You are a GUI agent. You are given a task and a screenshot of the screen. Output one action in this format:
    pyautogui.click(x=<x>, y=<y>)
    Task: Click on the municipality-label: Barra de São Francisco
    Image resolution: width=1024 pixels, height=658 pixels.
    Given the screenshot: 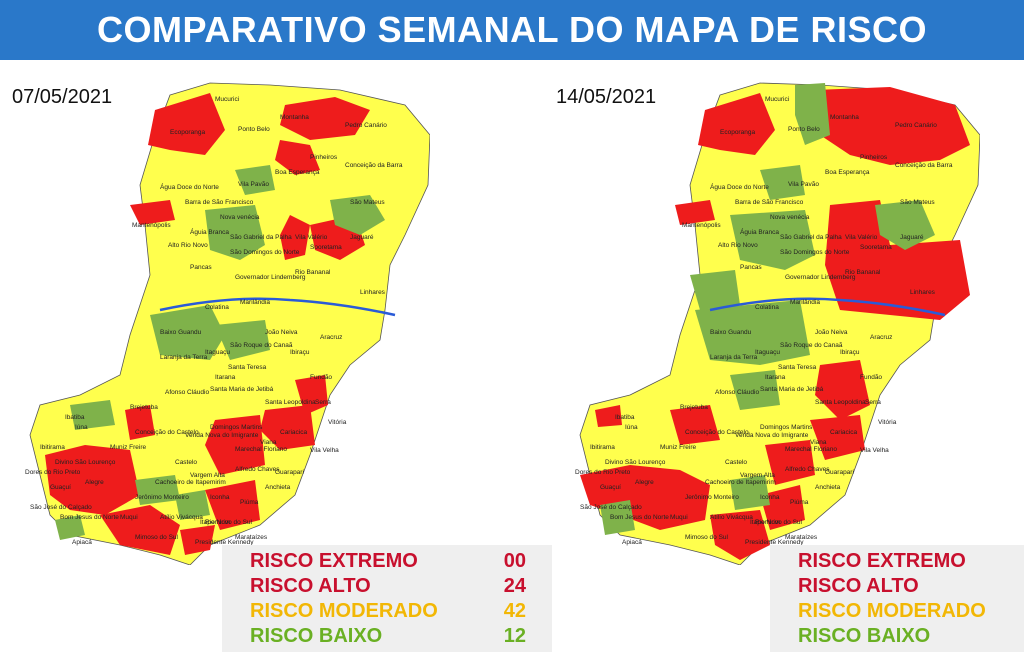 What is the action you would take?
    pyautogui.click(x=769, y=202)
    